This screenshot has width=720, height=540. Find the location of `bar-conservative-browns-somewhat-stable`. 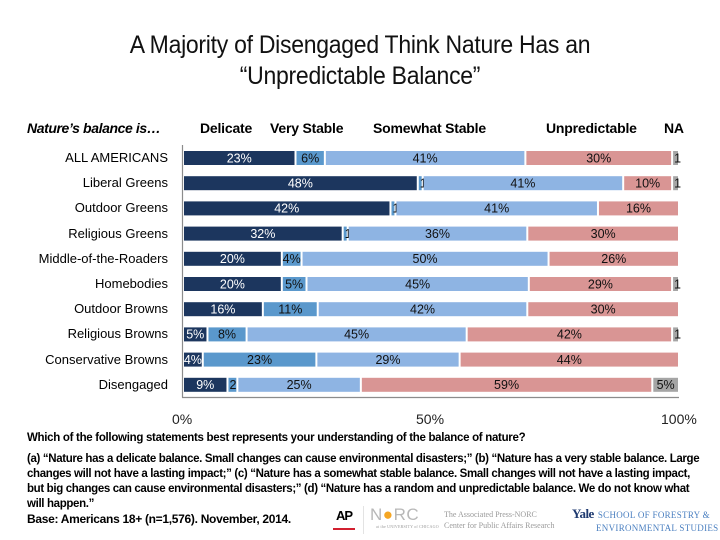

bar-conservative-browns-somewhat-stable is located at coordinates (388, 359).